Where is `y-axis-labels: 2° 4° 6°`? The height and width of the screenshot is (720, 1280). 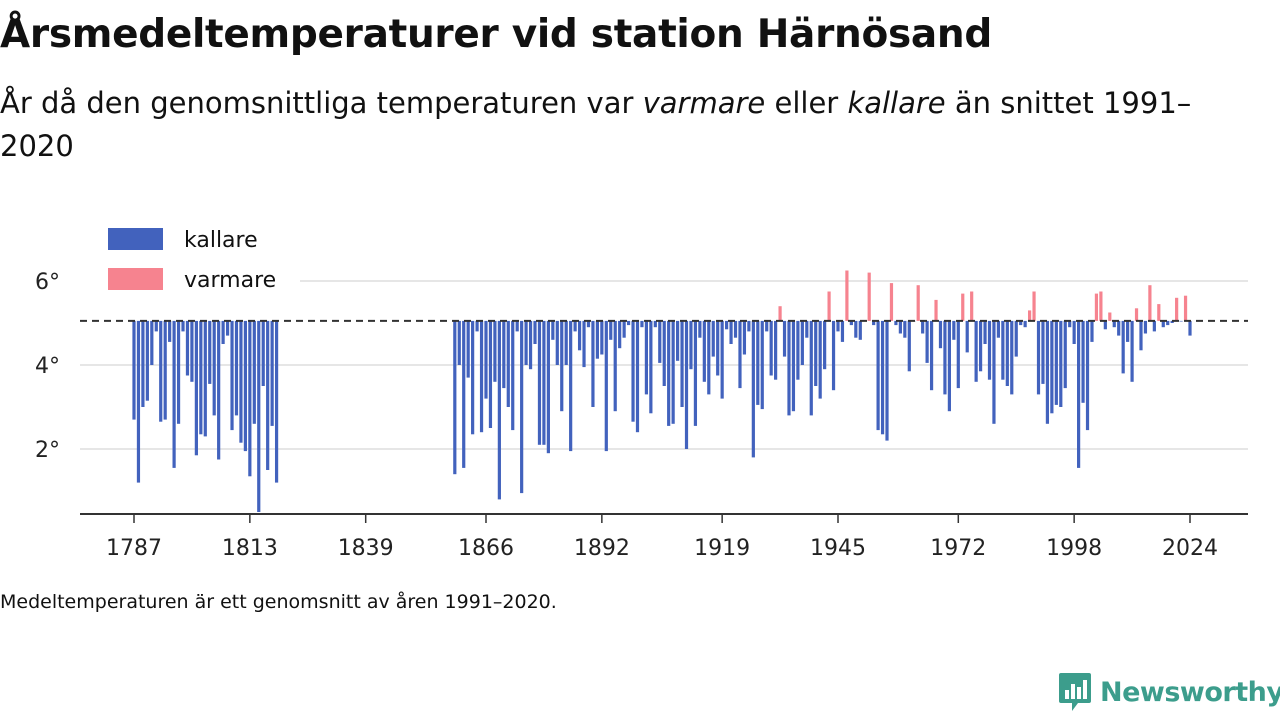
y-axis-labels: 2° 4° 6° is located at coordinates (47, 366).